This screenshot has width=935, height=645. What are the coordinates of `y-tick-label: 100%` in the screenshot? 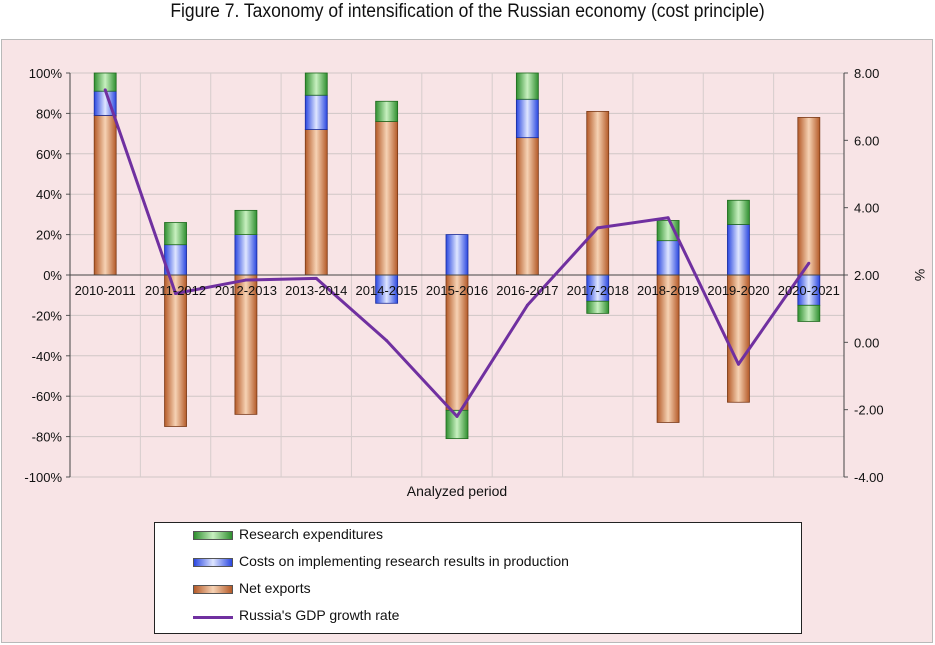 It's located at (46, 73).